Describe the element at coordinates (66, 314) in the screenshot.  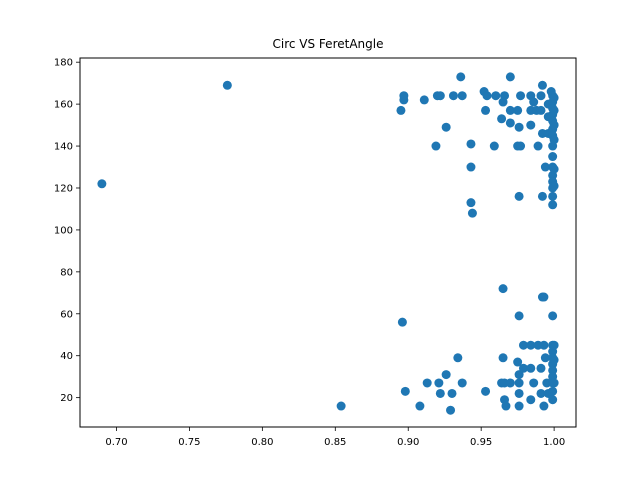
I see `y-tick-label: 60` at that location.